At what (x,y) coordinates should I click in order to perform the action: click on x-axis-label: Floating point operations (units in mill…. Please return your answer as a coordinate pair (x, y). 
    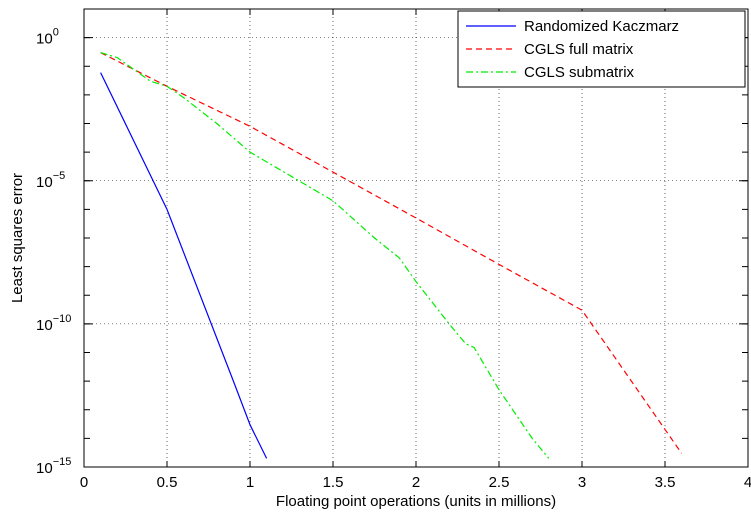
    Looking at the image, I should click on (416, 501).